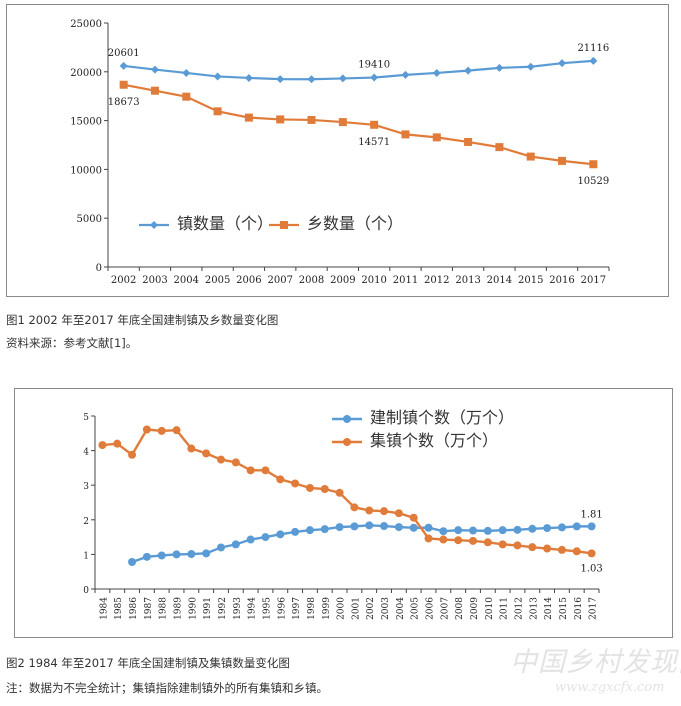 The height and width of the screenshot is (706, 681). What do you see at coordinates (499, 280) in the screenshot?
I see `x-tick-label: 2014` at bounding box center [499, 280].